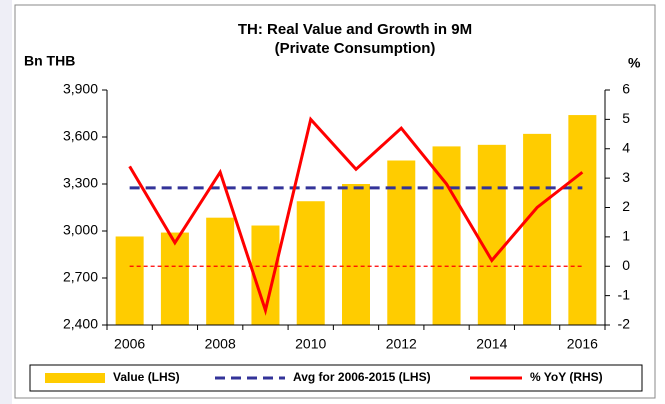 The image size is (665, 404). Describe the element at coordinates (80, 183) in the screenshot. I see `y-tick-label: 3,300` at that location.